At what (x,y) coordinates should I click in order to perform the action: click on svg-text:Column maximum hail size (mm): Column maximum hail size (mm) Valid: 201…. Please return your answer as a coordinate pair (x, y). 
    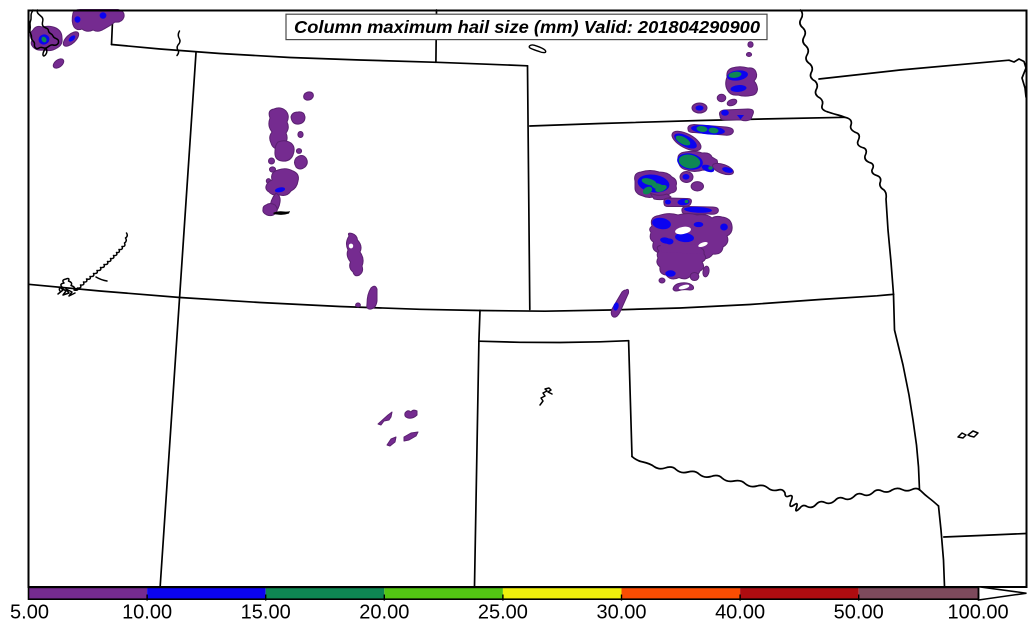
    Looking at the image, I should click on (527, 27).